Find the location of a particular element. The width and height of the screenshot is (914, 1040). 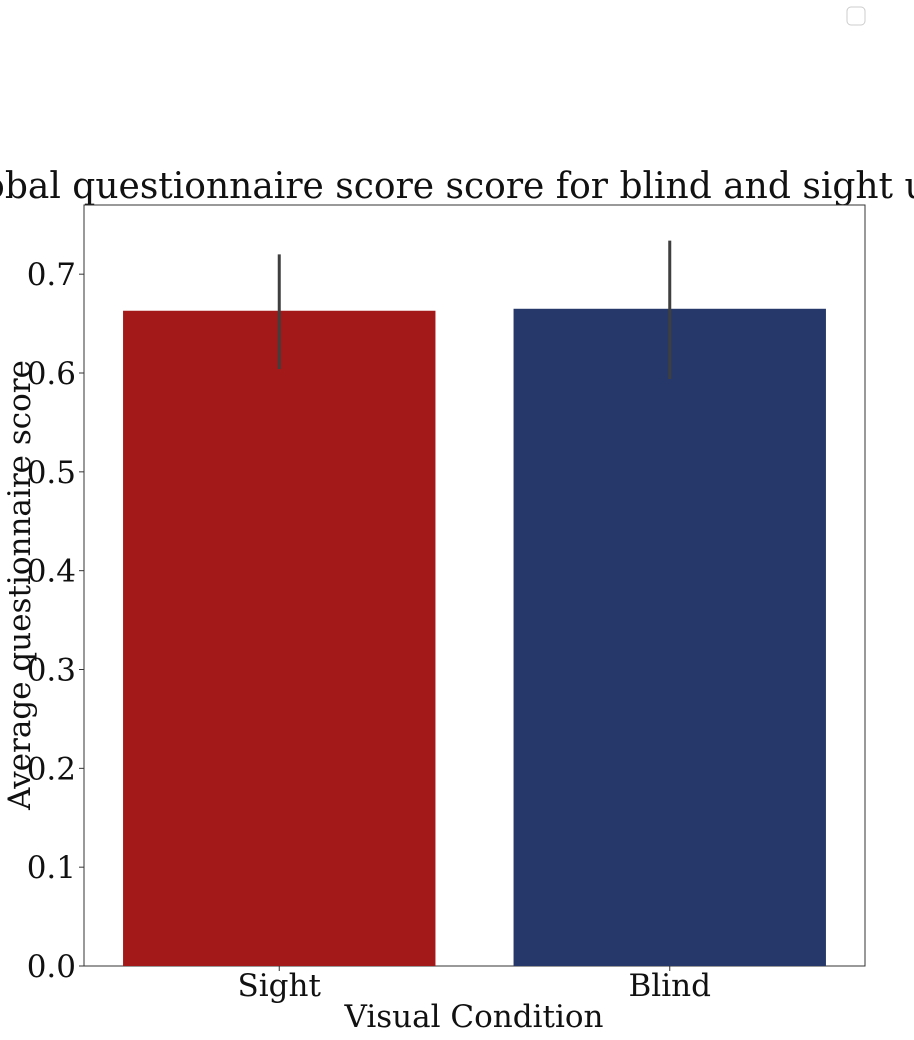

x-axis-label: Visual Condition is located at coordinates (474, 1017).